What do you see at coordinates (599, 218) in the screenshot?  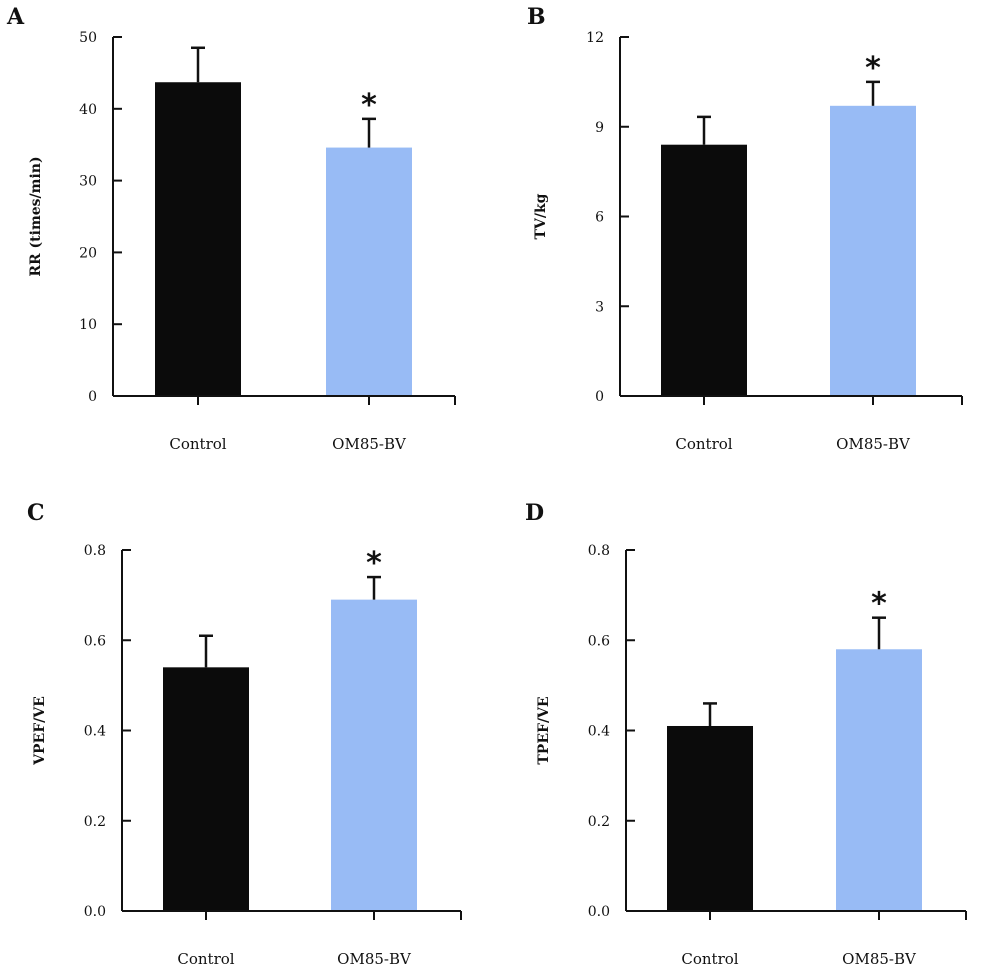 I see `y-tick-label: 6` at bounding box center [599, 218].